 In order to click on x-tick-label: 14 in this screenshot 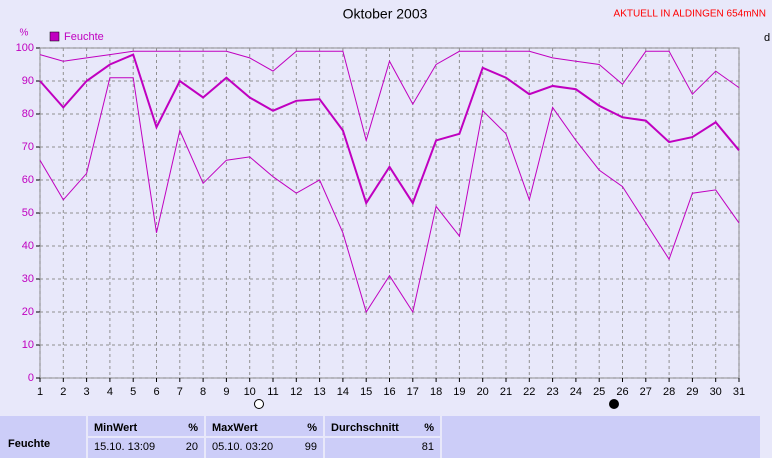, I will do `click(343, 392)`.